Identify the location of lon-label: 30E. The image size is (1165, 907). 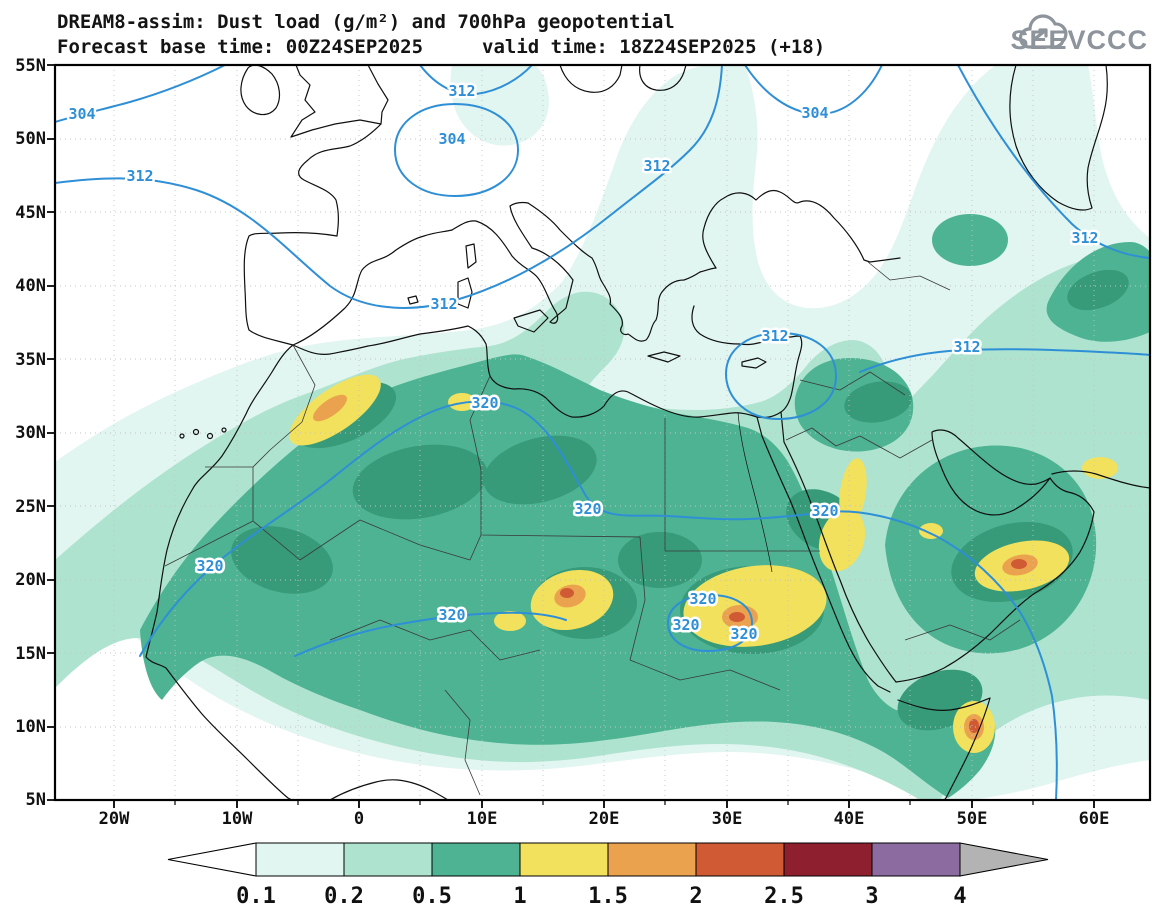
(727, 819).